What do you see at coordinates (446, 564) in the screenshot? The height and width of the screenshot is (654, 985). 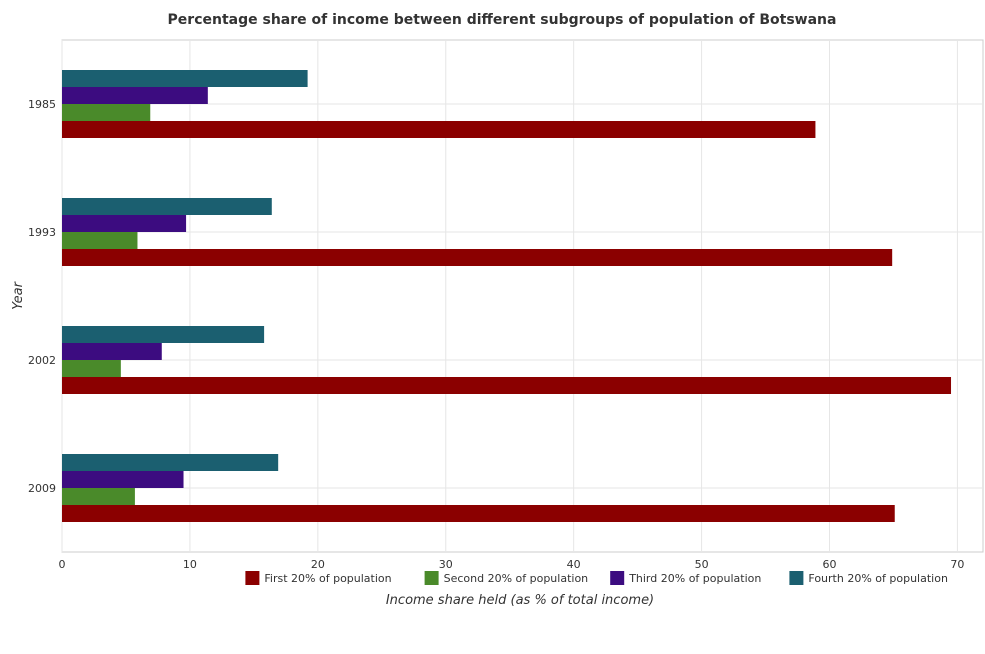 I see `x-tick-label: 30` at bounding box center [446, 564].